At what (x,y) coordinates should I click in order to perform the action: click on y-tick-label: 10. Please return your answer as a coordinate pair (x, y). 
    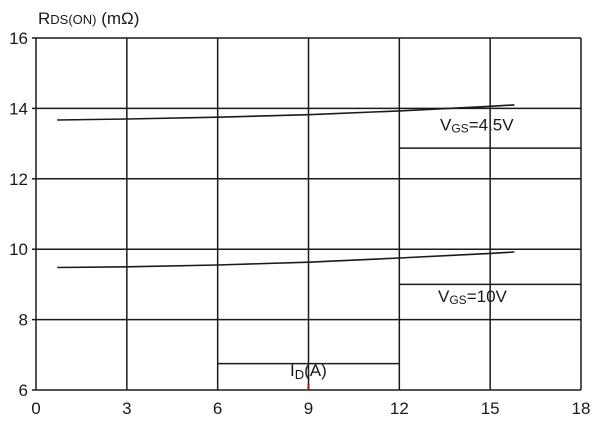
    Looking at the image, I should click on (18, 249).